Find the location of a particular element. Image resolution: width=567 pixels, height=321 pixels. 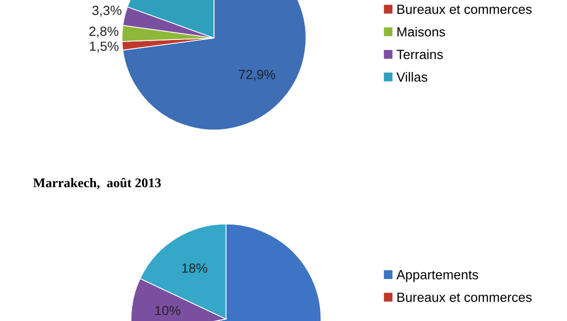

legend-label: Terrains is located at coordinates (419, 54).